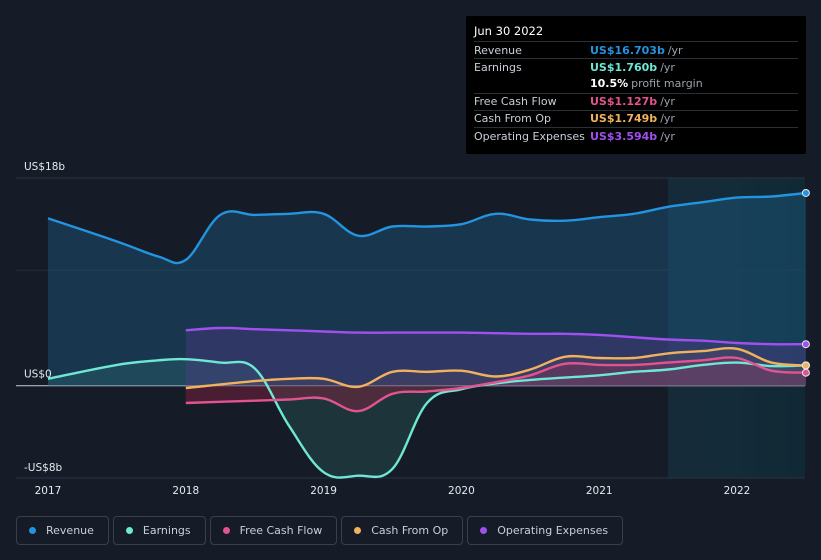  Describe the element at coordinates (624, 102) in the screenshot. I see `tooltip-row-value: US$1.127b` at that location.